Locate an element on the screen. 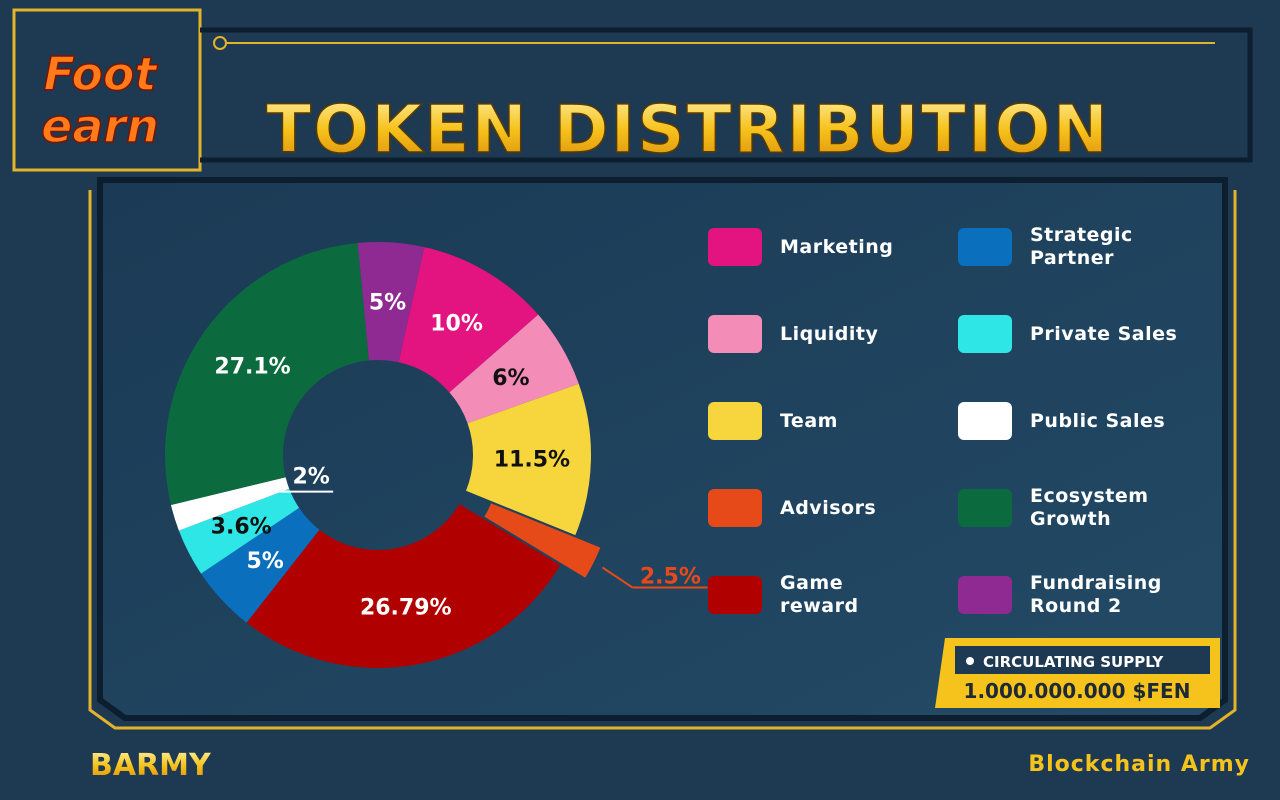 The width and height of the screenshot is (1280, 800). value-label: 2% is located at coordinates (310, 477).